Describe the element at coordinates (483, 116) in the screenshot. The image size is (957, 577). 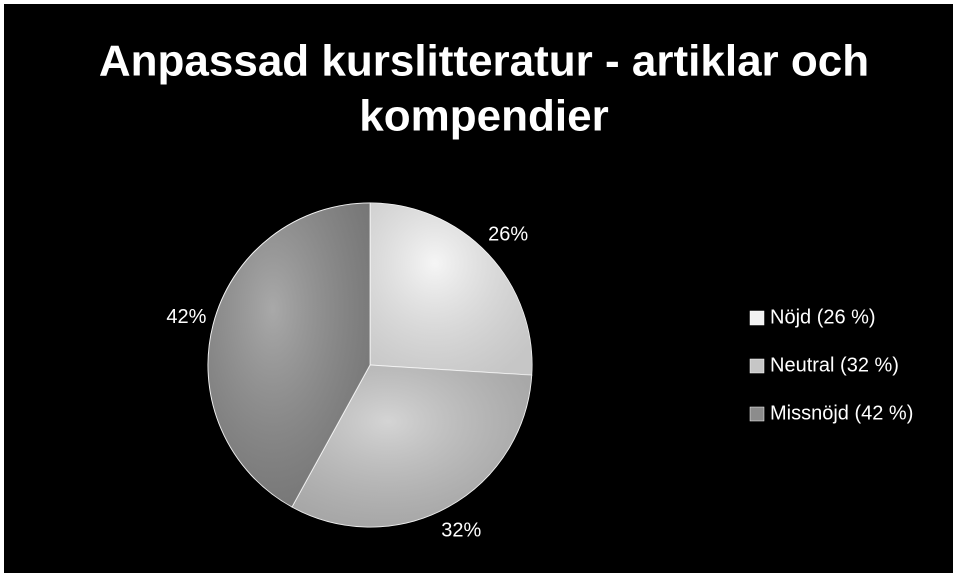
I see `chart-title: kompendier` at that location.